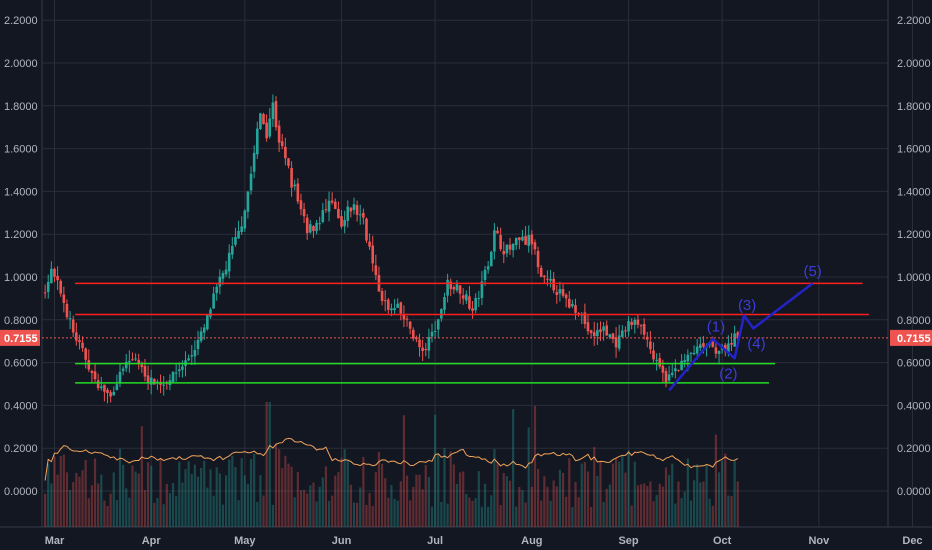  I want to click on x-tick-label: Mar, so click(55, 541).